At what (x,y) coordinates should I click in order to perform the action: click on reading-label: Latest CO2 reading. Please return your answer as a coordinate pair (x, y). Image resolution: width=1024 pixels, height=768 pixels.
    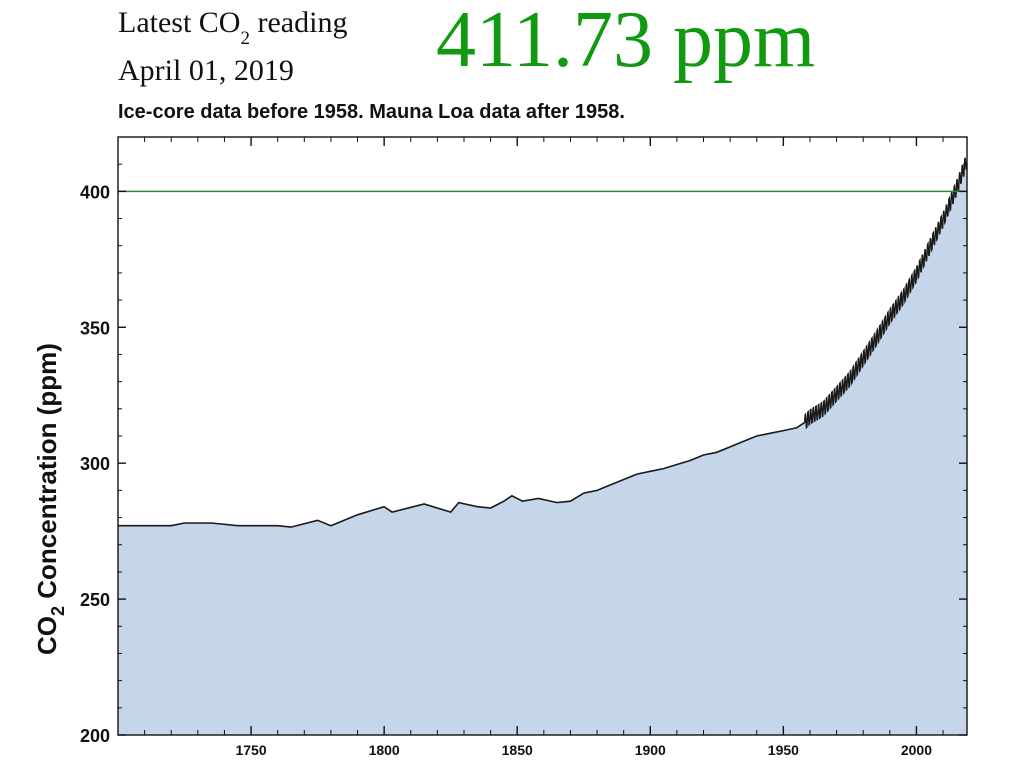
    Looking at the image, I should click on (233, 27).